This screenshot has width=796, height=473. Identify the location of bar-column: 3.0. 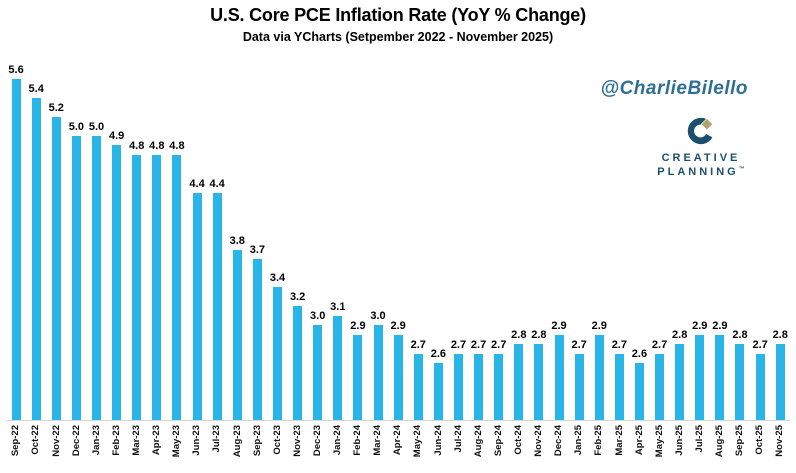
(378, 365).